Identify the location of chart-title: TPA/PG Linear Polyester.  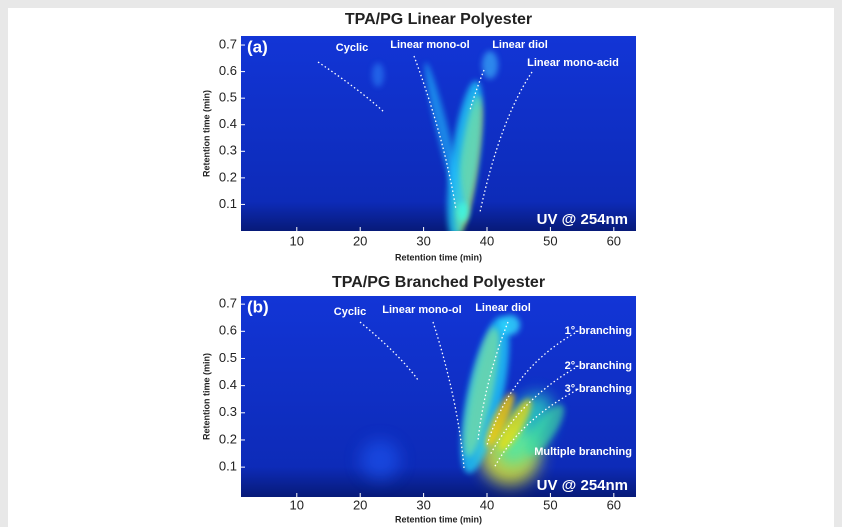
(438, 19).